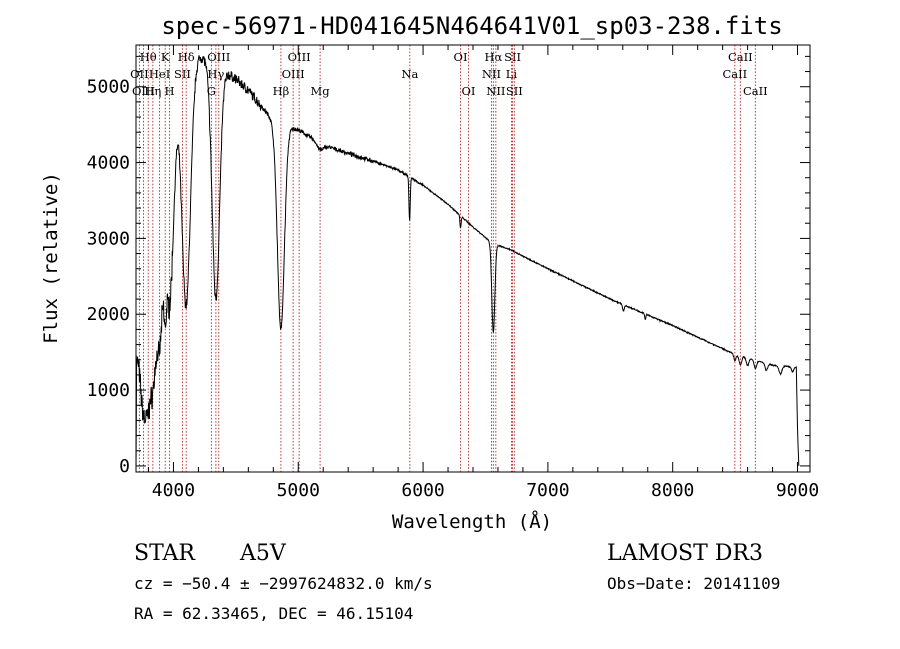  Describe the element at coordinates (693, 583) in the screenshot. I see `observation-date: Obs−Date: 20141109` at that location.